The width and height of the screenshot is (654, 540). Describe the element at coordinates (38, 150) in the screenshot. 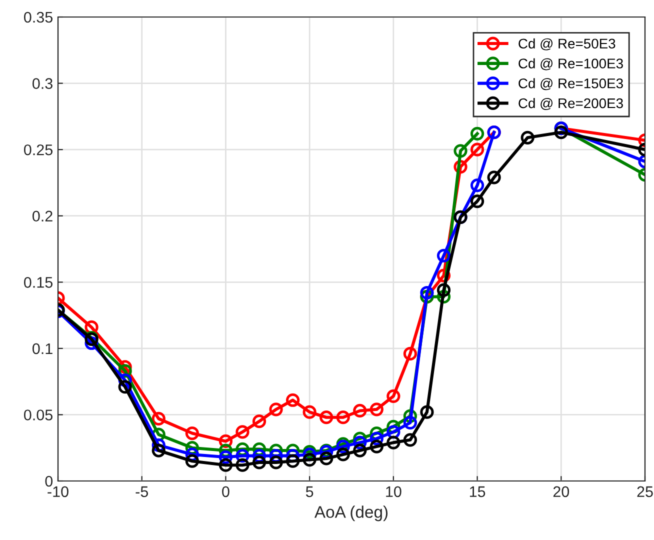

I see `y-tick-label: 0.25` at that location.